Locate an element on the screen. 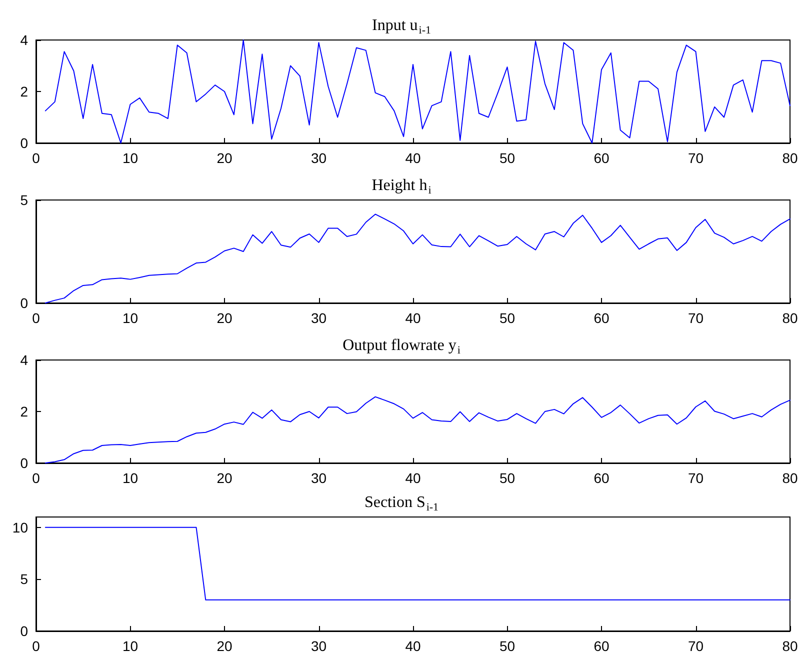  y-tick-label: 10 is located at coordinates (20, 527).